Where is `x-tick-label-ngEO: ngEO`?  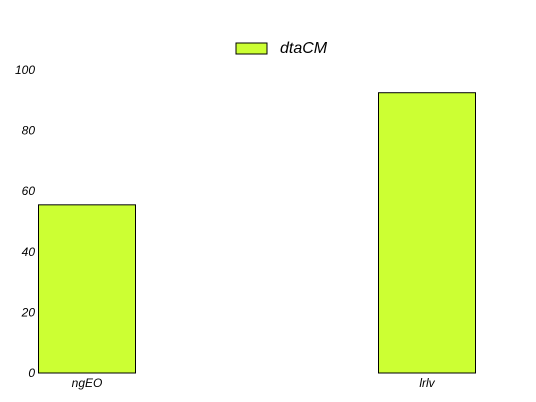 x-tick-label-ngEO: ngEO is located at coordinates (87, 383).